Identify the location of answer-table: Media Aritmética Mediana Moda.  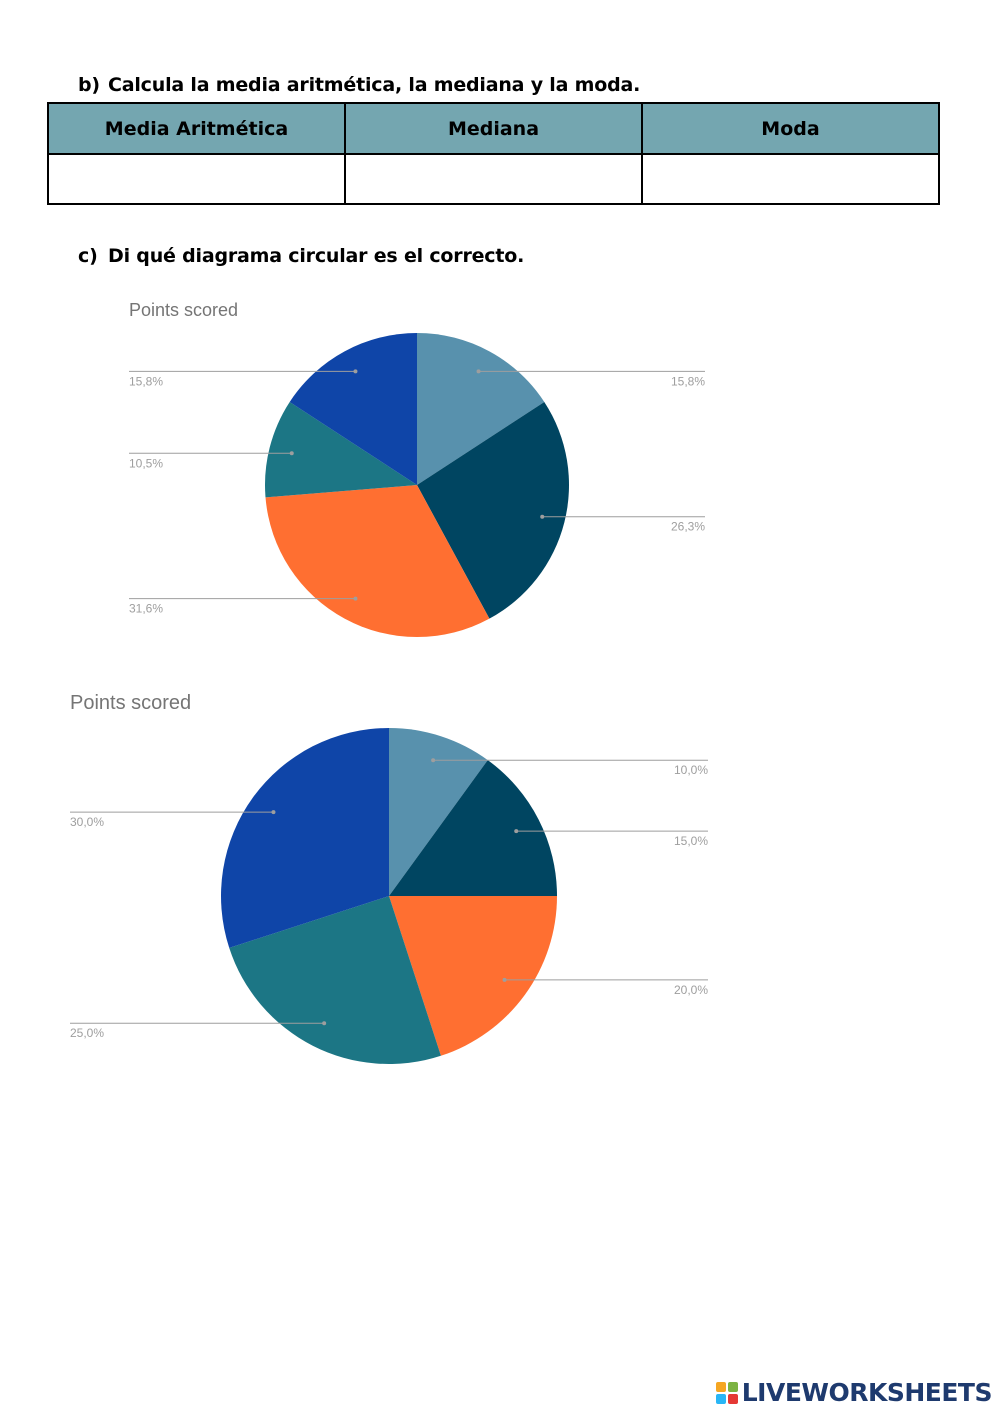
(493, 153).